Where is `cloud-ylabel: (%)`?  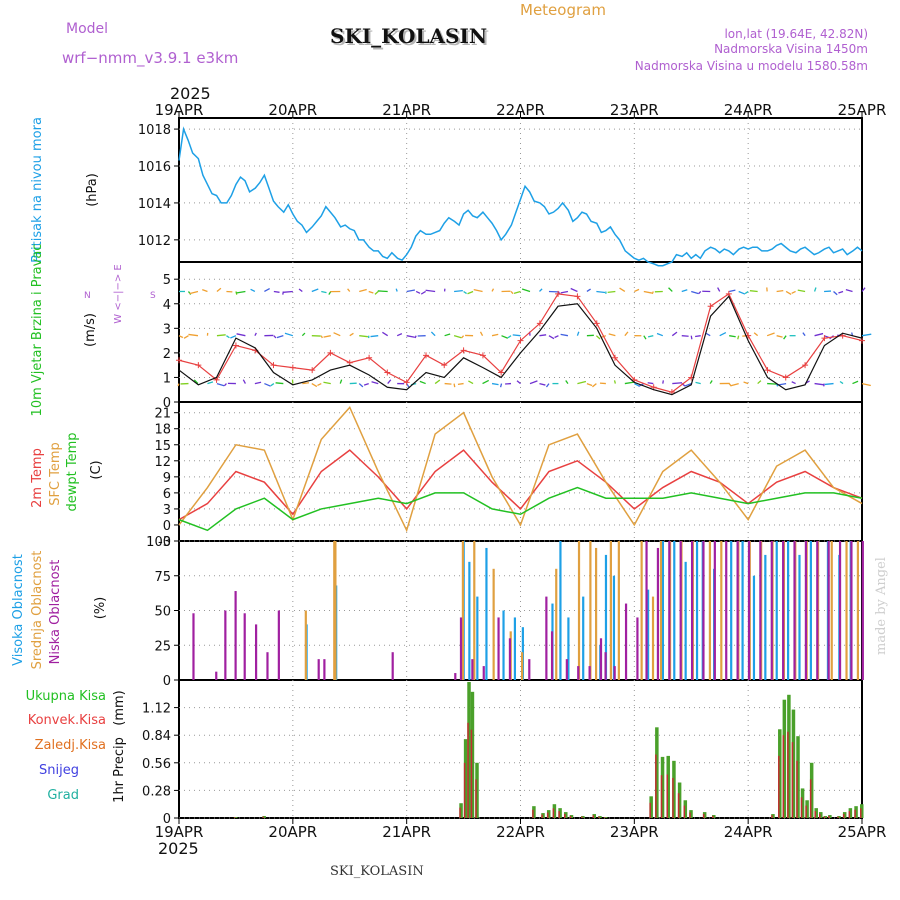
cloud-ylabel: (%) is located at coordinates (100, 608).